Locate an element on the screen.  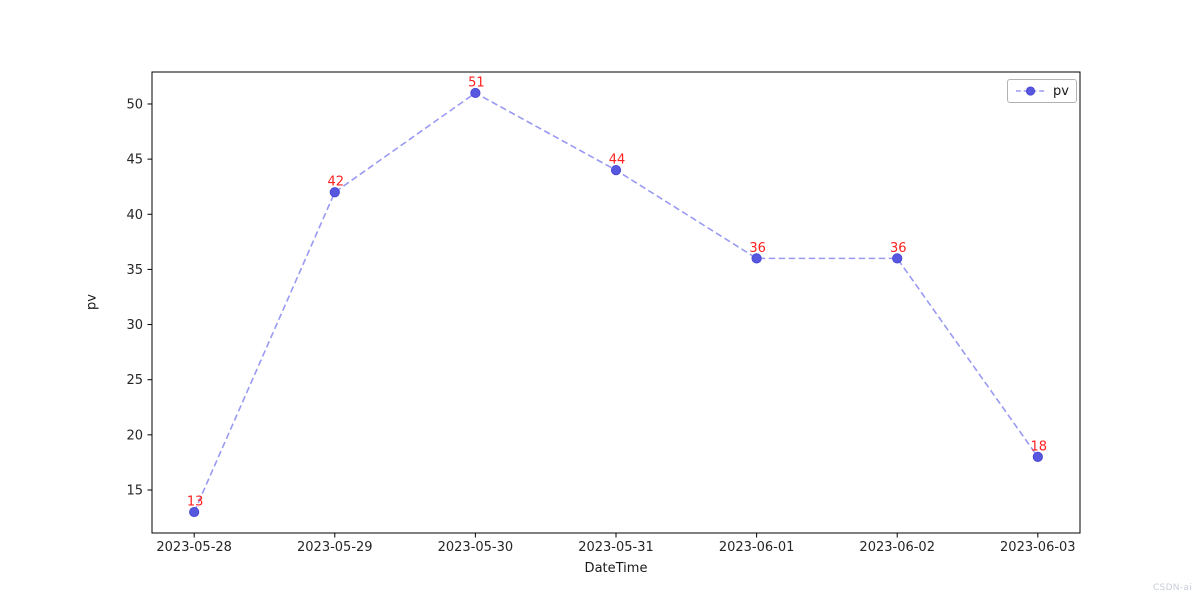
y-tick-label: 40 is located at coordinates (134, 215).